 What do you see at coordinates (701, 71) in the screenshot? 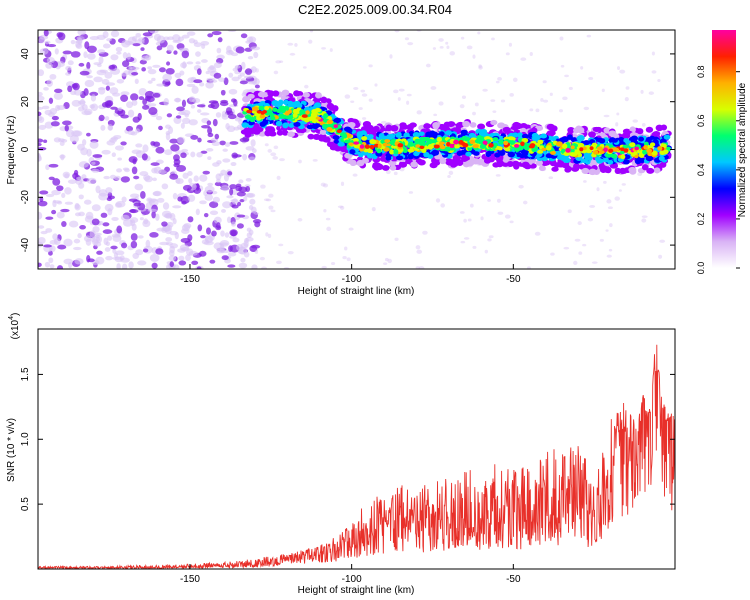
I see `colorbar-tick-label: 0.8` at bounding box center [701, 71].